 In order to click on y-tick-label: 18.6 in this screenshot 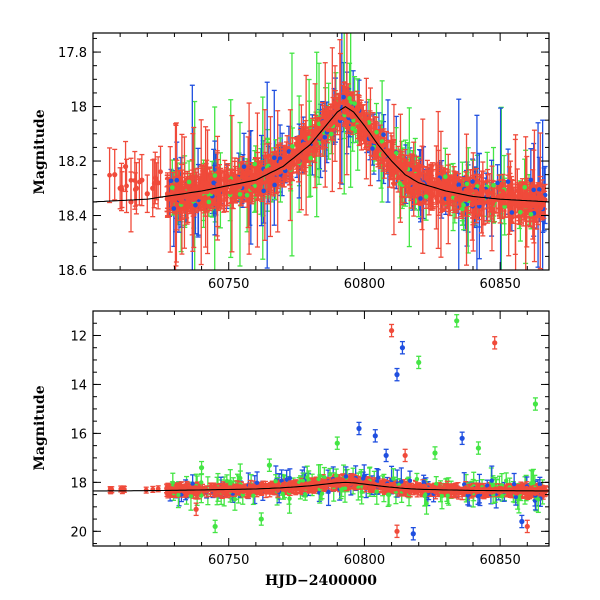, I will do `click(72, 271)`.